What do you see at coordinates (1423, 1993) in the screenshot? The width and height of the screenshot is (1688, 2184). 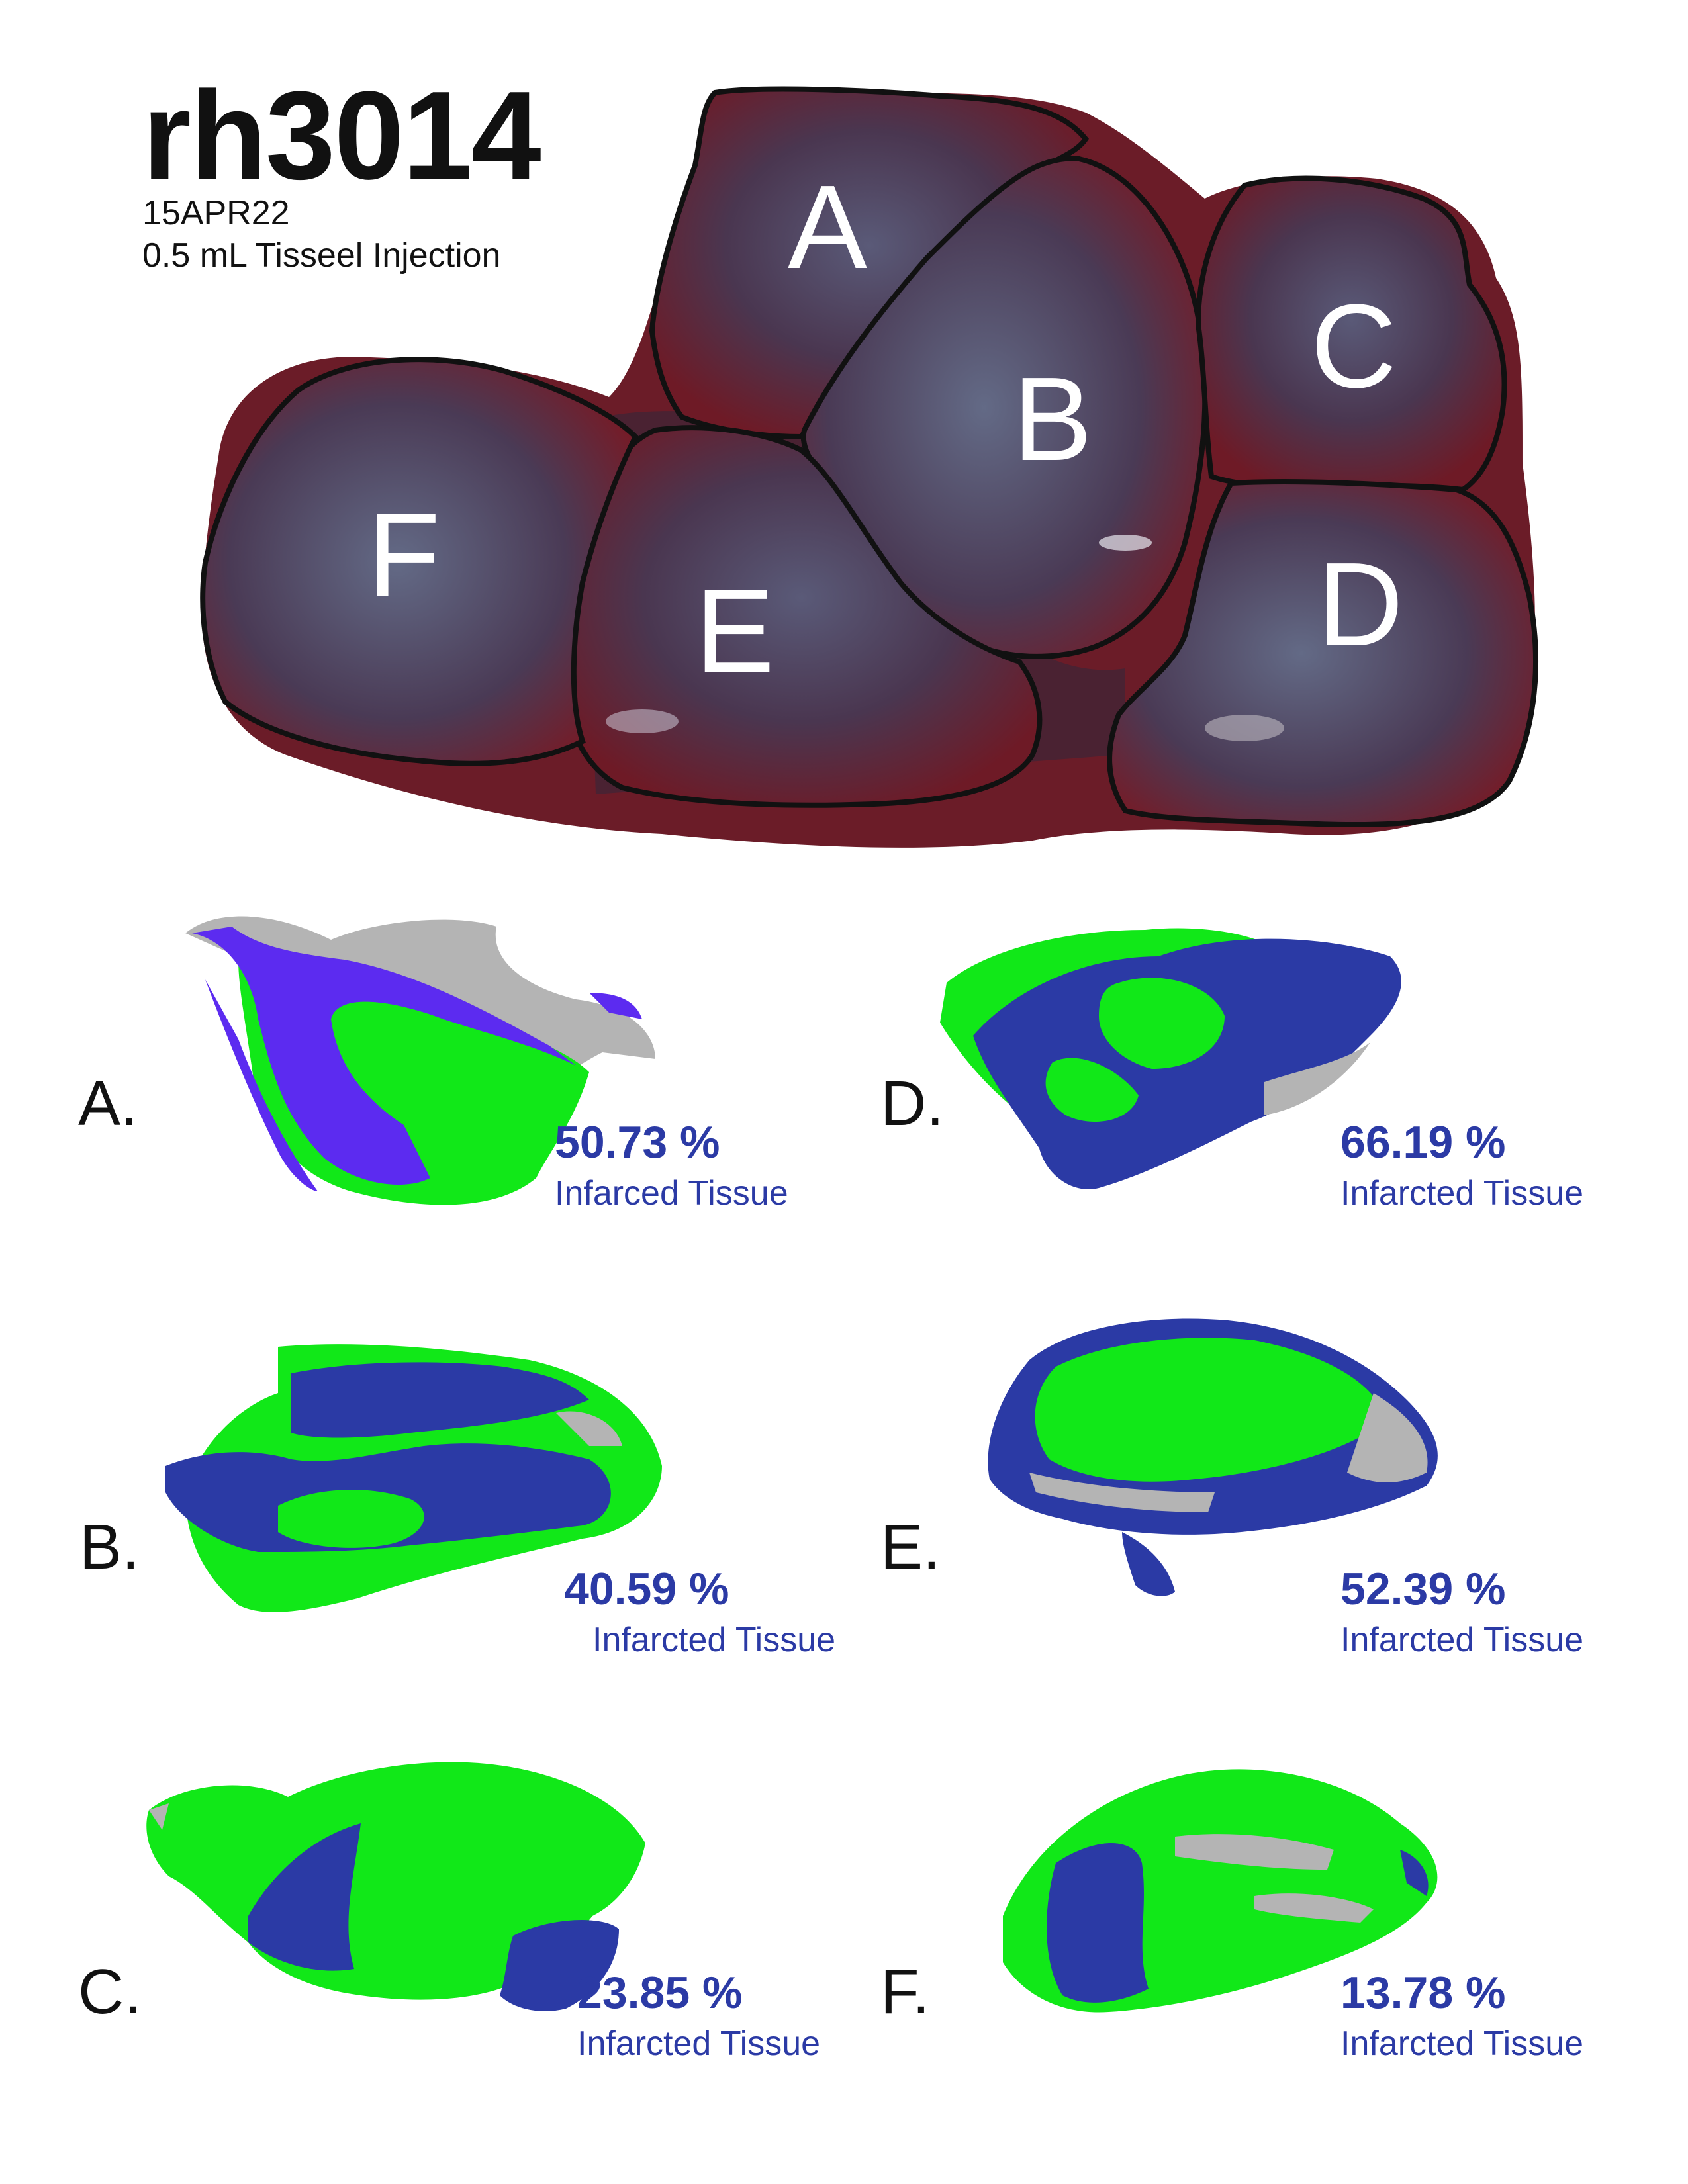 I see `infarct-percent-f: 13.78 %` at bounding box center [1423, 1993].